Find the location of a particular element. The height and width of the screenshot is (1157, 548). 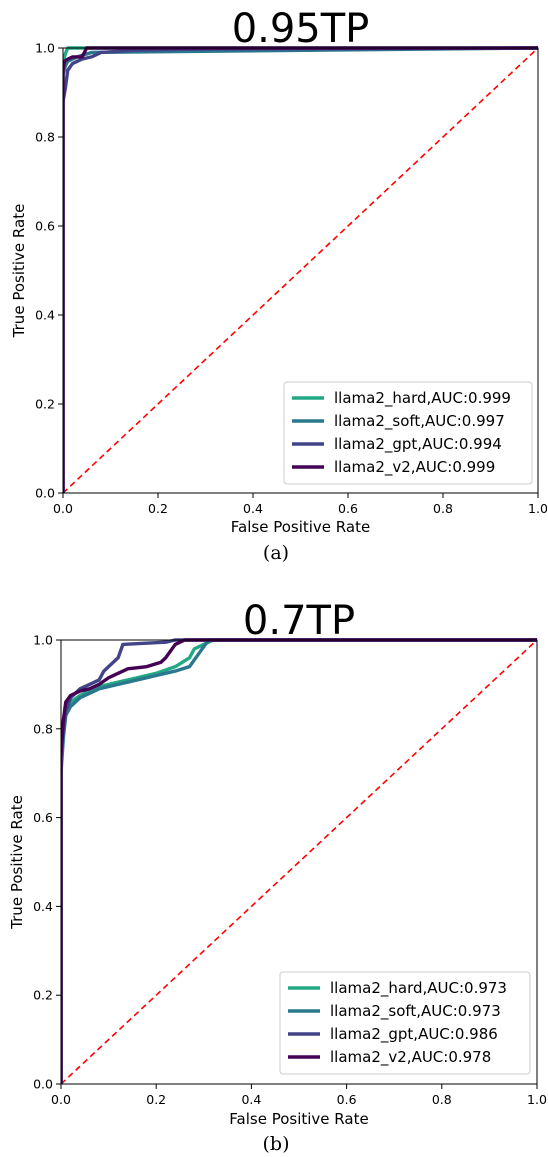

legend-entry: llama2_v2,AUC:0.978 is located at coordinates (410, 1057).